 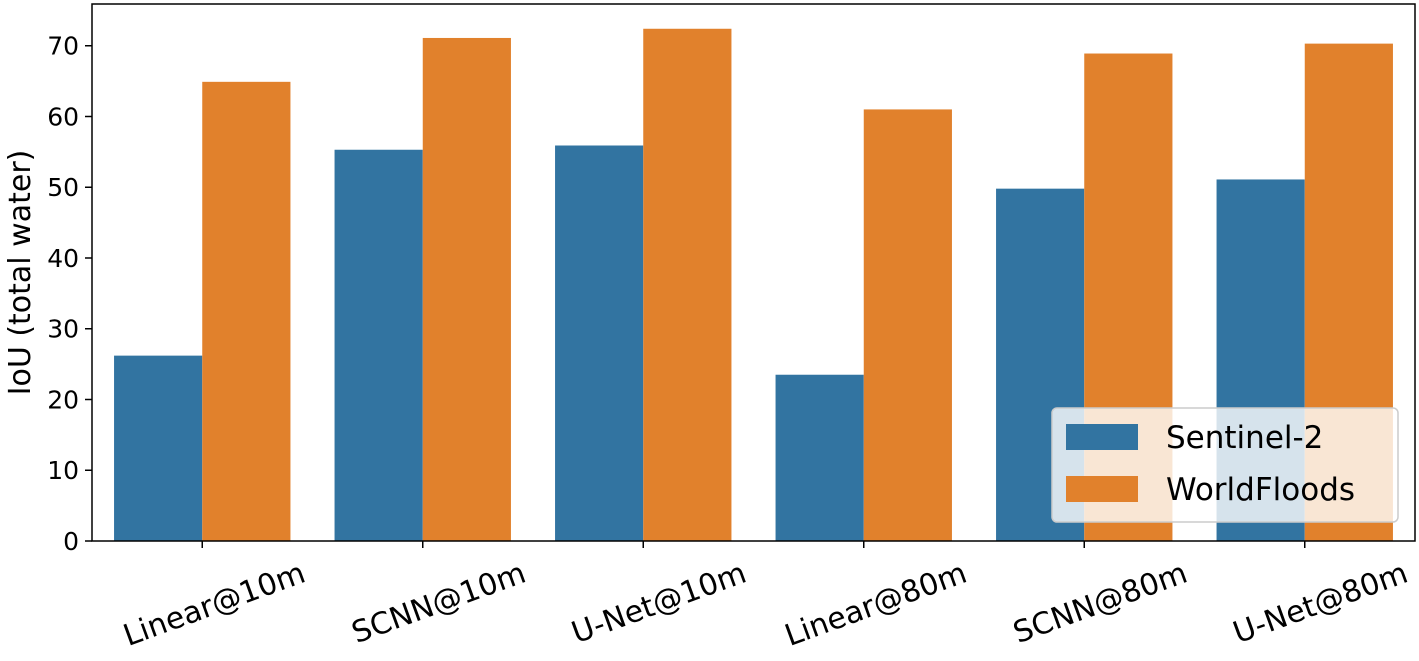 What do you see at coordinates (1100, 603) in the screenshot?
I see `x-tick-label: SCNN@80m` at bounding box center [1100, 603].